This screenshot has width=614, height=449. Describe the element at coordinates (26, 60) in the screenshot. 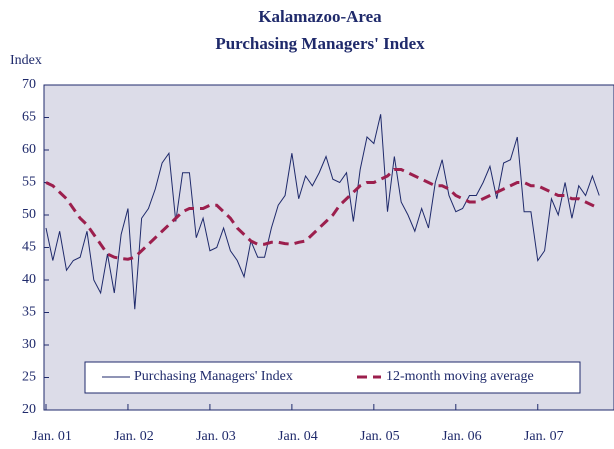

I see `y-axis-label: Index` at that location.